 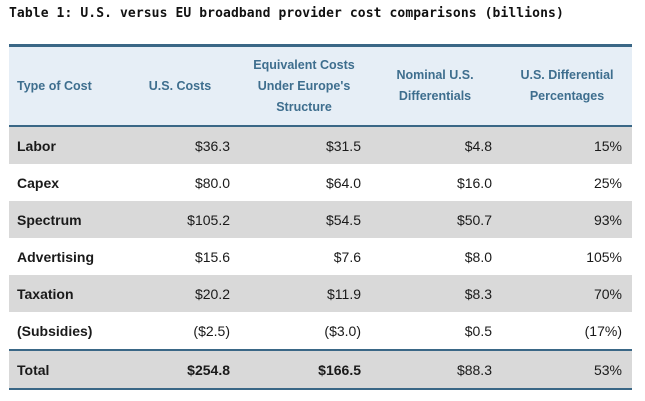 I want to click on header-nominal-differentials-line1: Nominal U.S., so click(x=435, y=75).